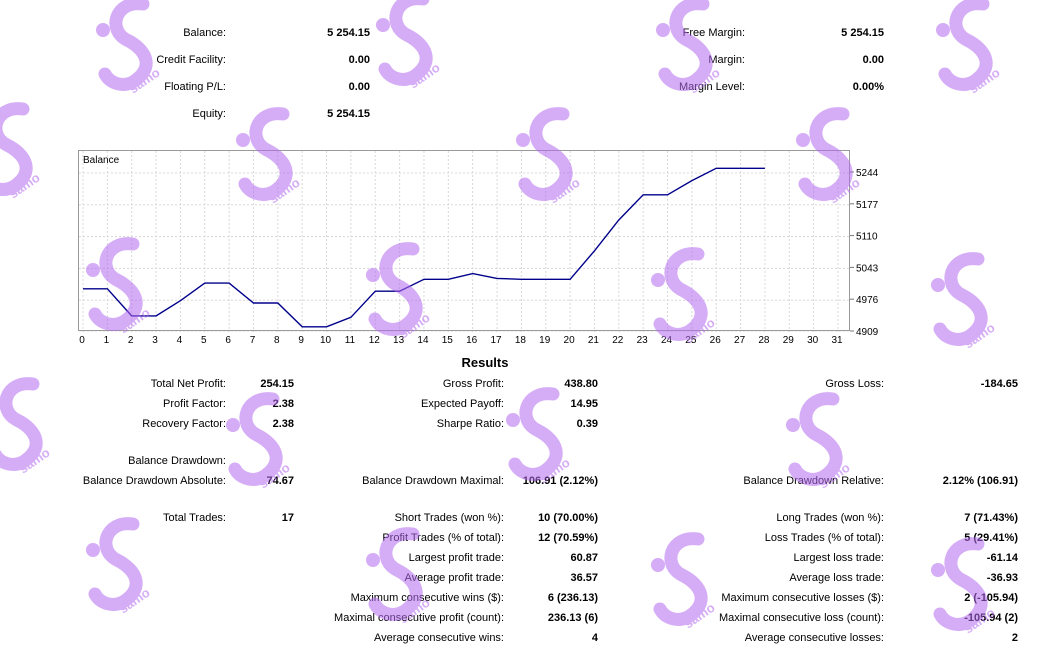  Describe the element at coordinates (873, 60) in the screenshot. I see `margin-value: 0.00` at that location.